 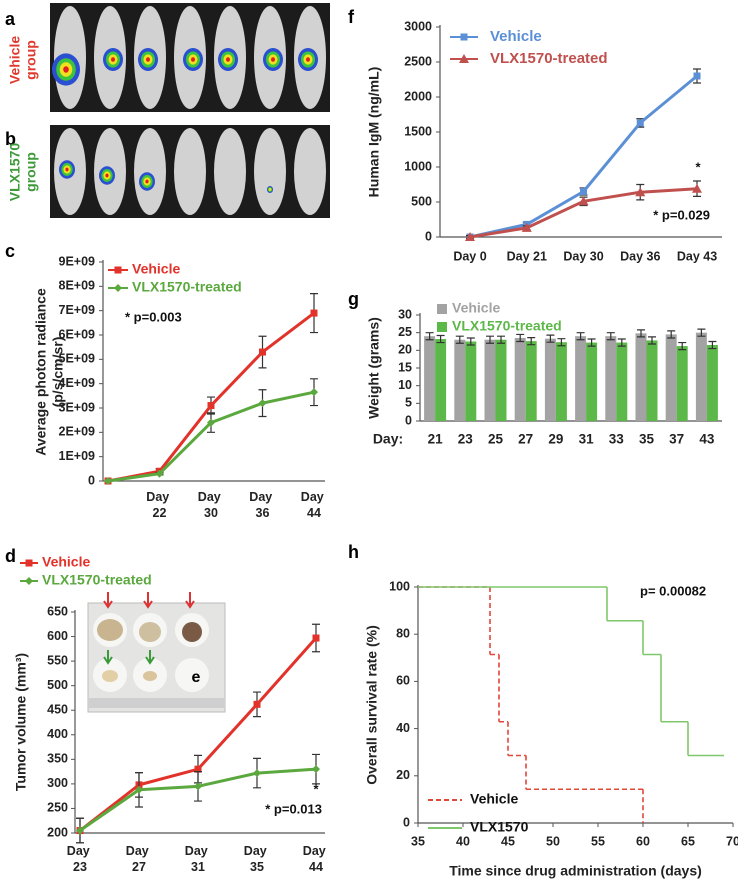 I want to click on y-tick-label: 6E+09, so click(x=77, y=334).